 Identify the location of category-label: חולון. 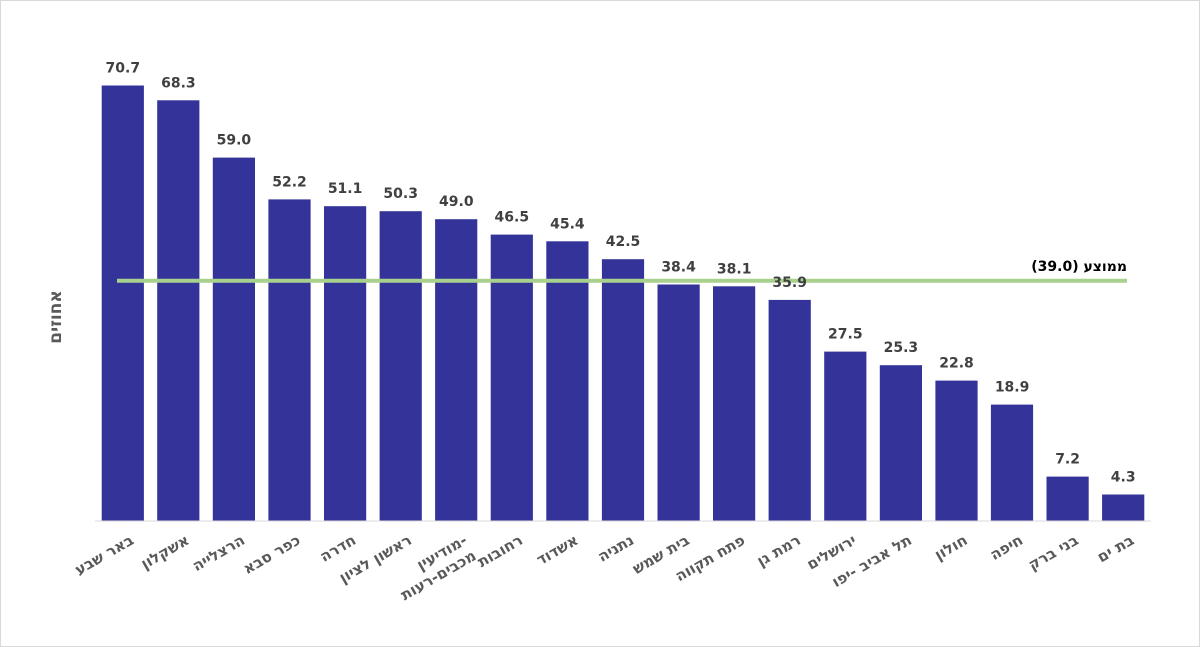
(950, 547).